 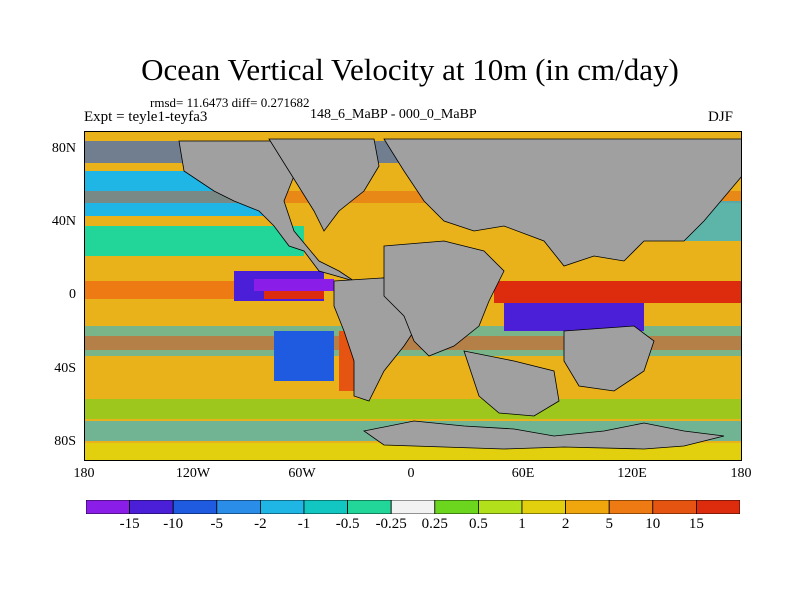 I want to click on equator-strip-purple, so click(x=294, y=285).